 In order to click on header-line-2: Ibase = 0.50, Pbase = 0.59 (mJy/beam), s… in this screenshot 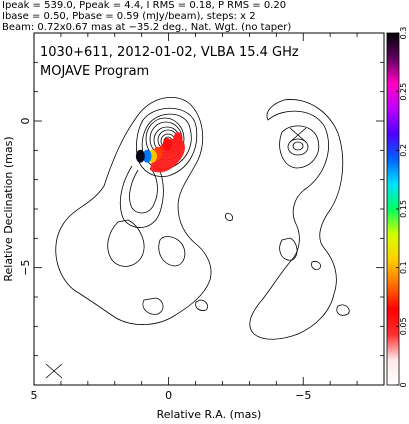, I will do `click(129, 16)`.